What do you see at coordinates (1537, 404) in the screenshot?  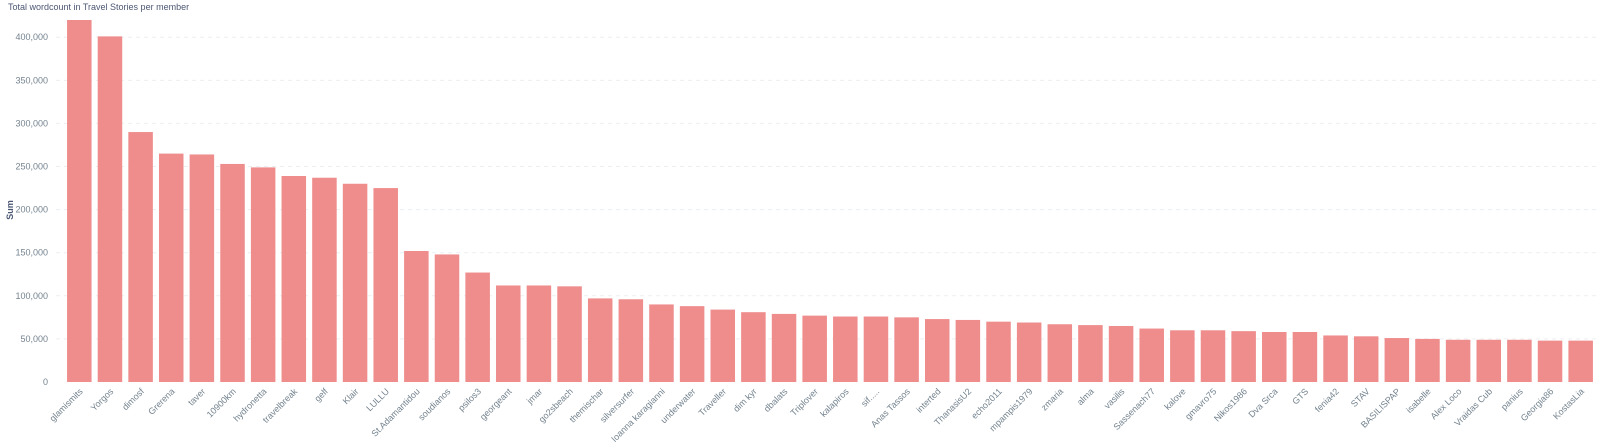 I see `x-tick-label: Georgia86` at bounding box center [1537, 404].